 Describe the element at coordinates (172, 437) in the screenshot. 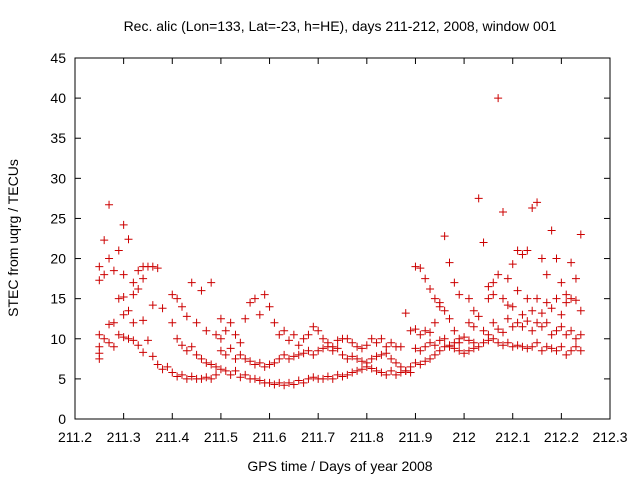

I see `x-tick-label: 211.4` at that location.